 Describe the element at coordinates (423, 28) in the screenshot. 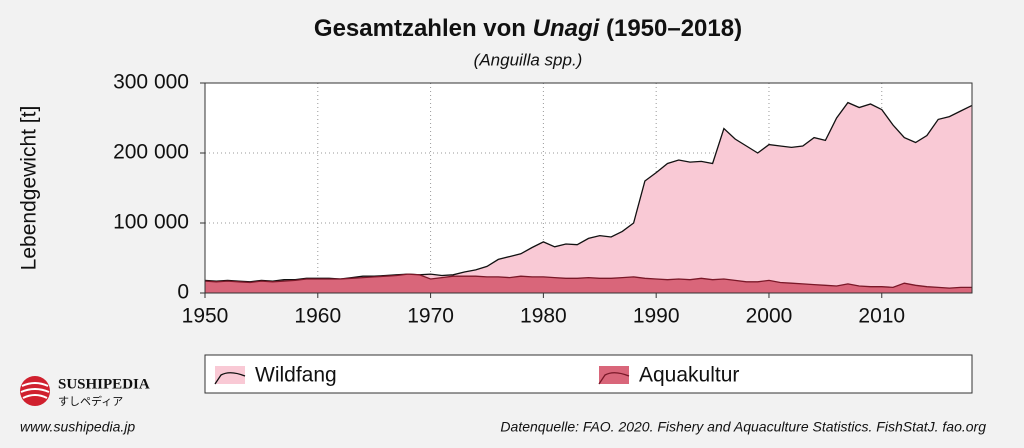

I see `title-part: Gesamtzahlen von` at that location.